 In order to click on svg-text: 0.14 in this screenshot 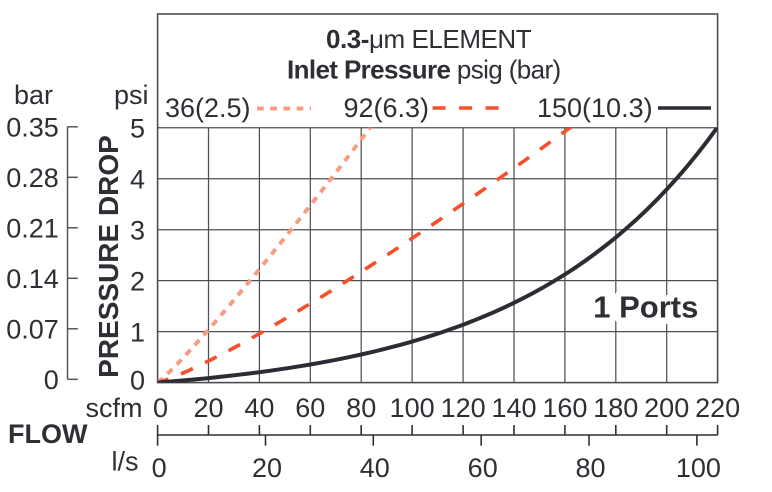, I will do `click(32, 279)`.